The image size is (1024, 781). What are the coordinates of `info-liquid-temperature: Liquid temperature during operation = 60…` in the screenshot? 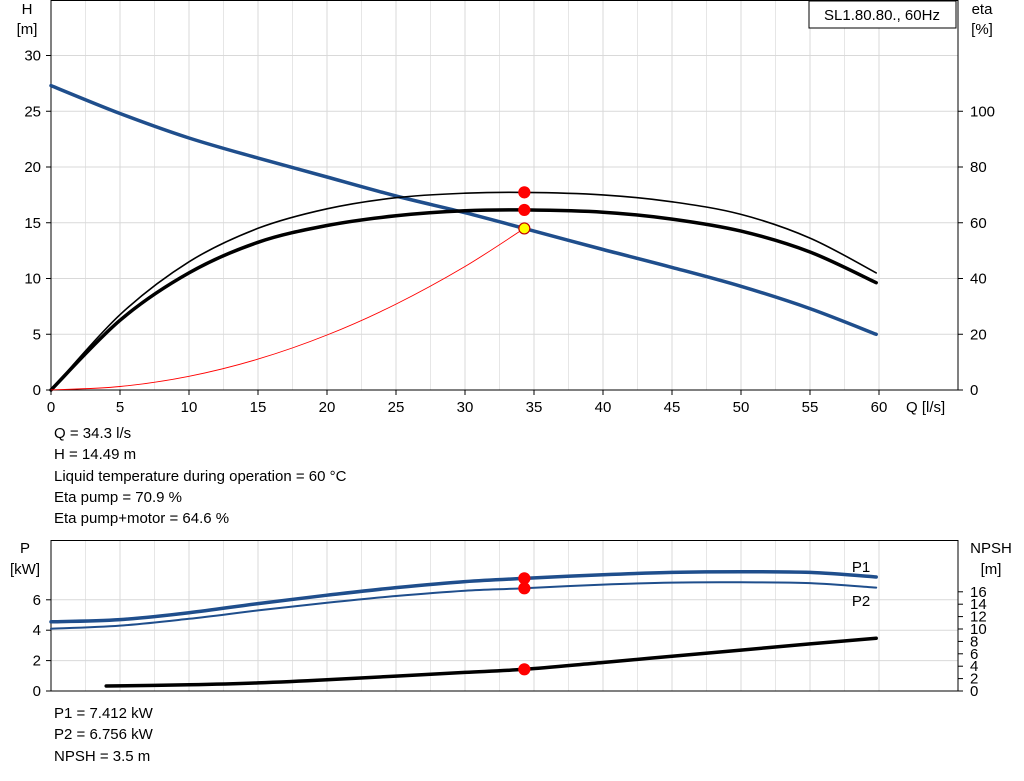 It's located at (200, 476).